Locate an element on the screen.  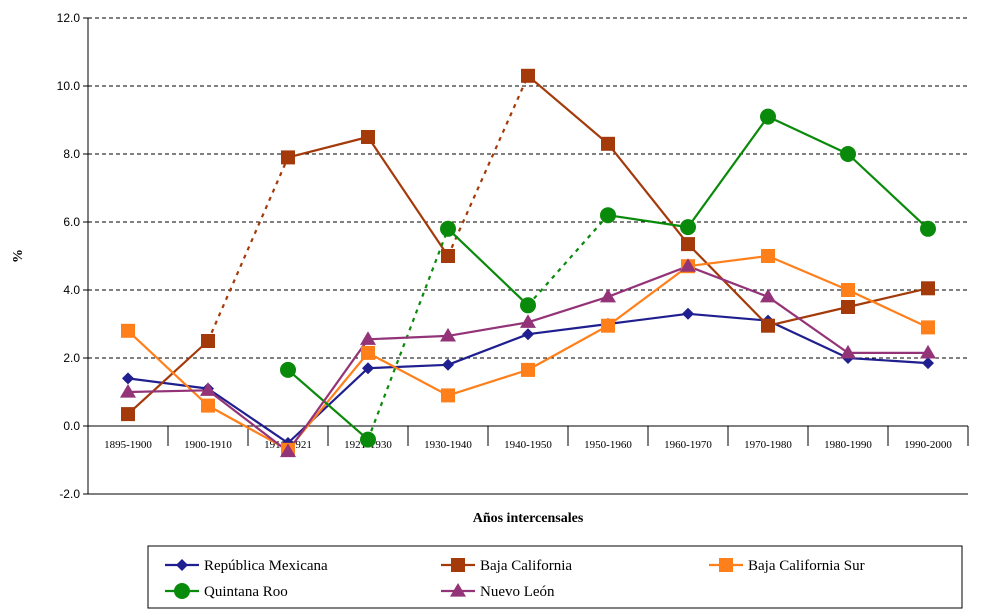
x-tick-label: 1980-1990 is located at coordinates (848, 445).